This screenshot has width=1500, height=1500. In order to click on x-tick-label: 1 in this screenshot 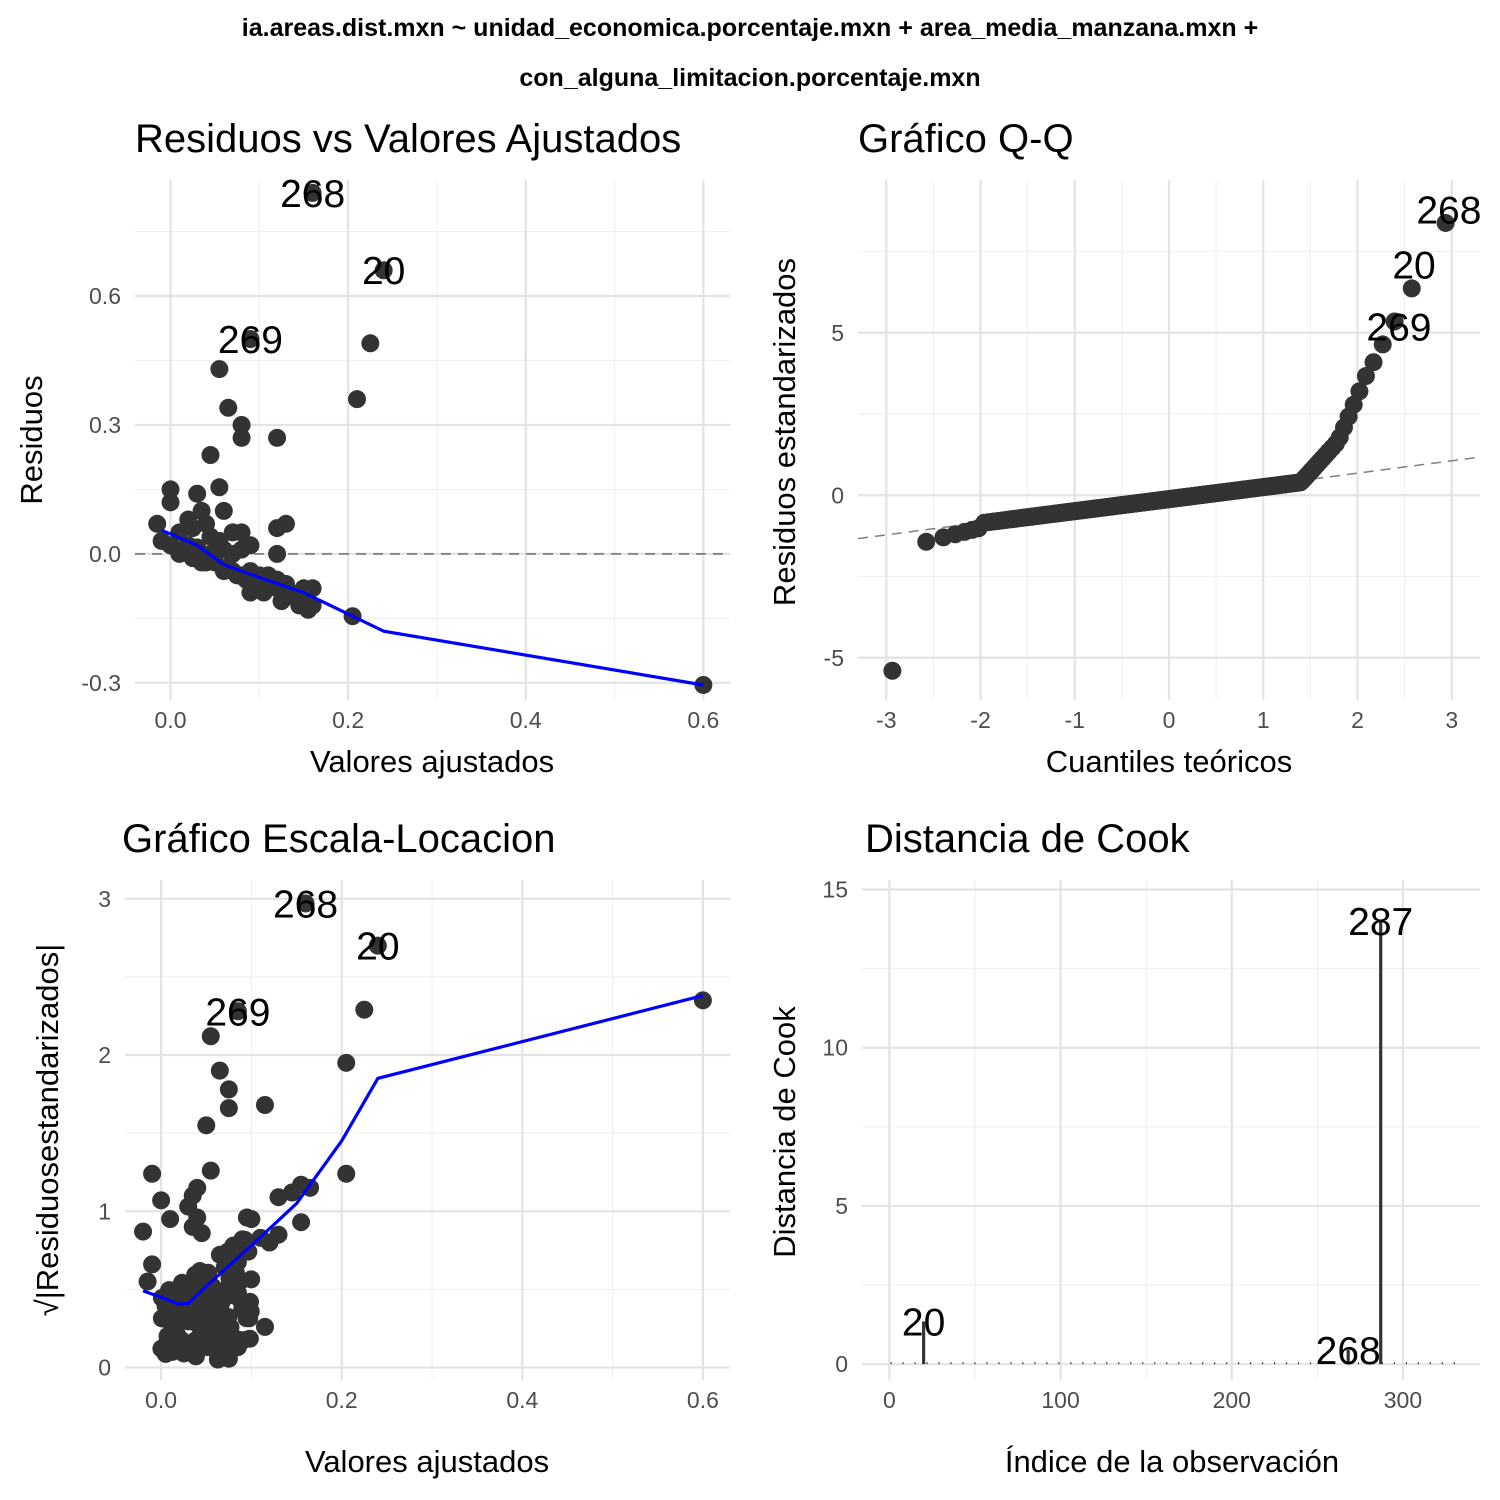, I will do `click(1263, 720)`.